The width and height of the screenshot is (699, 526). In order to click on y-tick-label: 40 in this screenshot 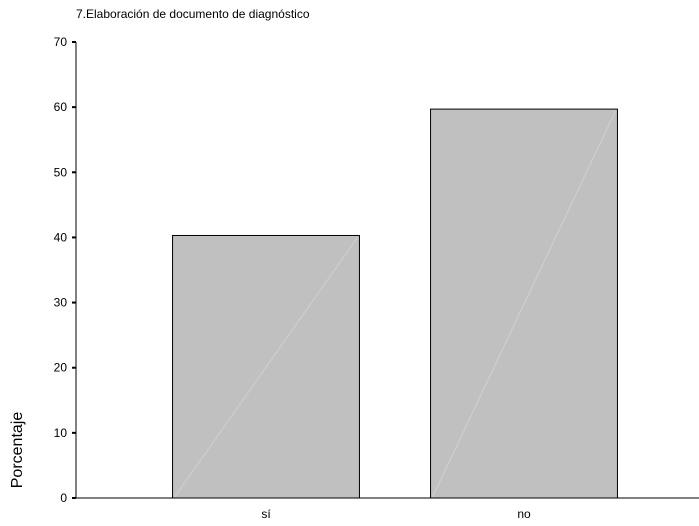, I will do `click(61, 237)`.